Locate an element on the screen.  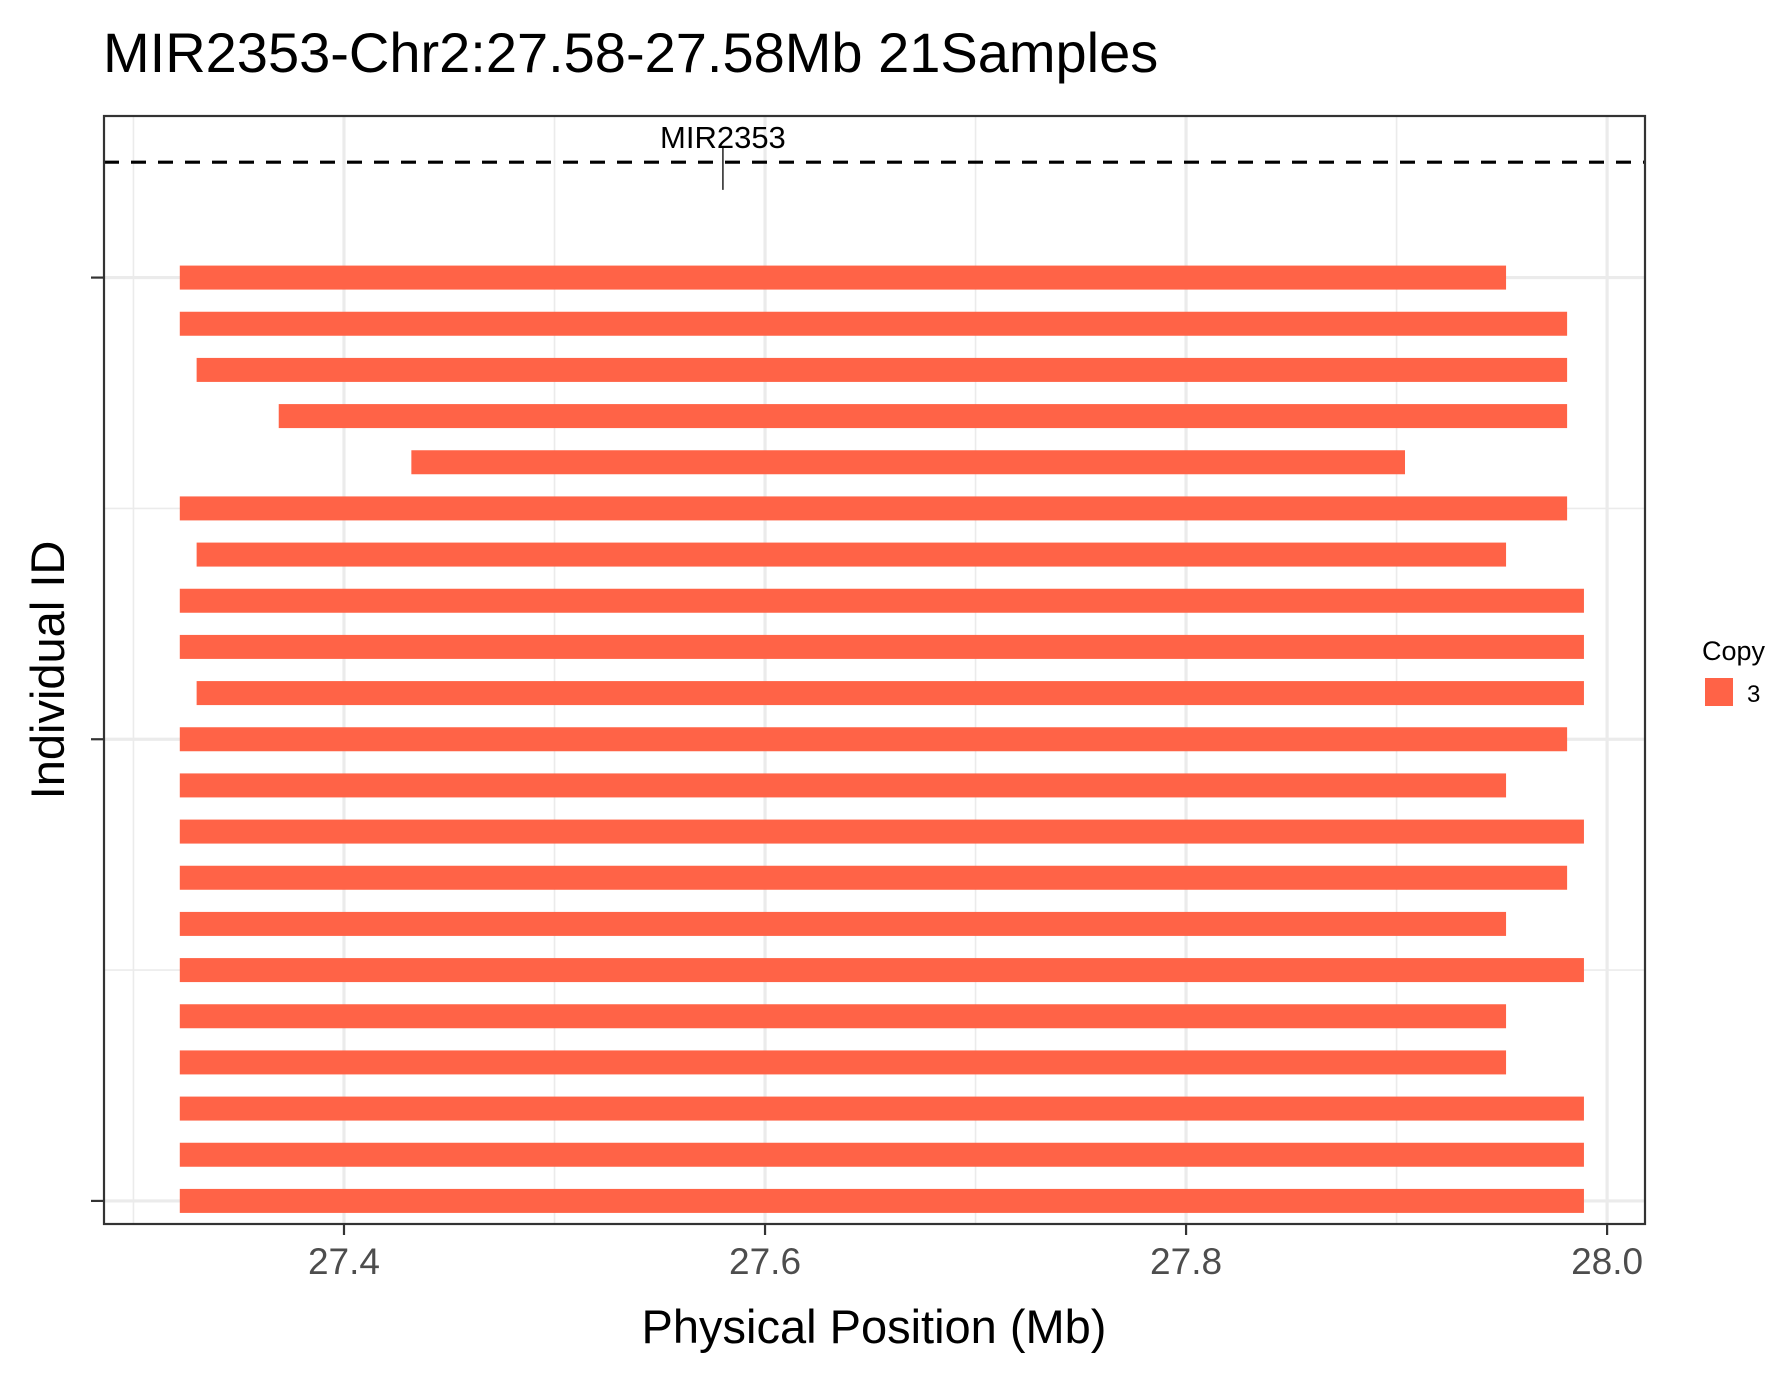
x-tick-label: 28.0 is located at coordinates (1607, 1261).